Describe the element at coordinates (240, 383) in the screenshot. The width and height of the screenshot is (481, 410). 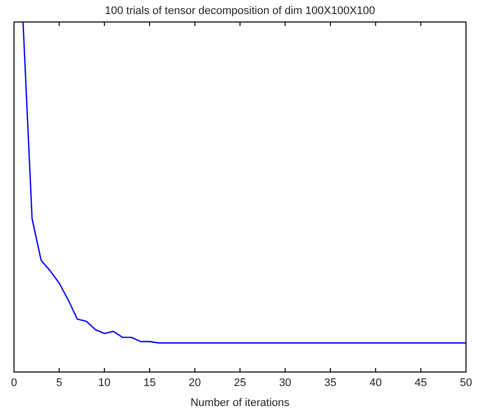
I see `x-tick-label: 25` at that location.